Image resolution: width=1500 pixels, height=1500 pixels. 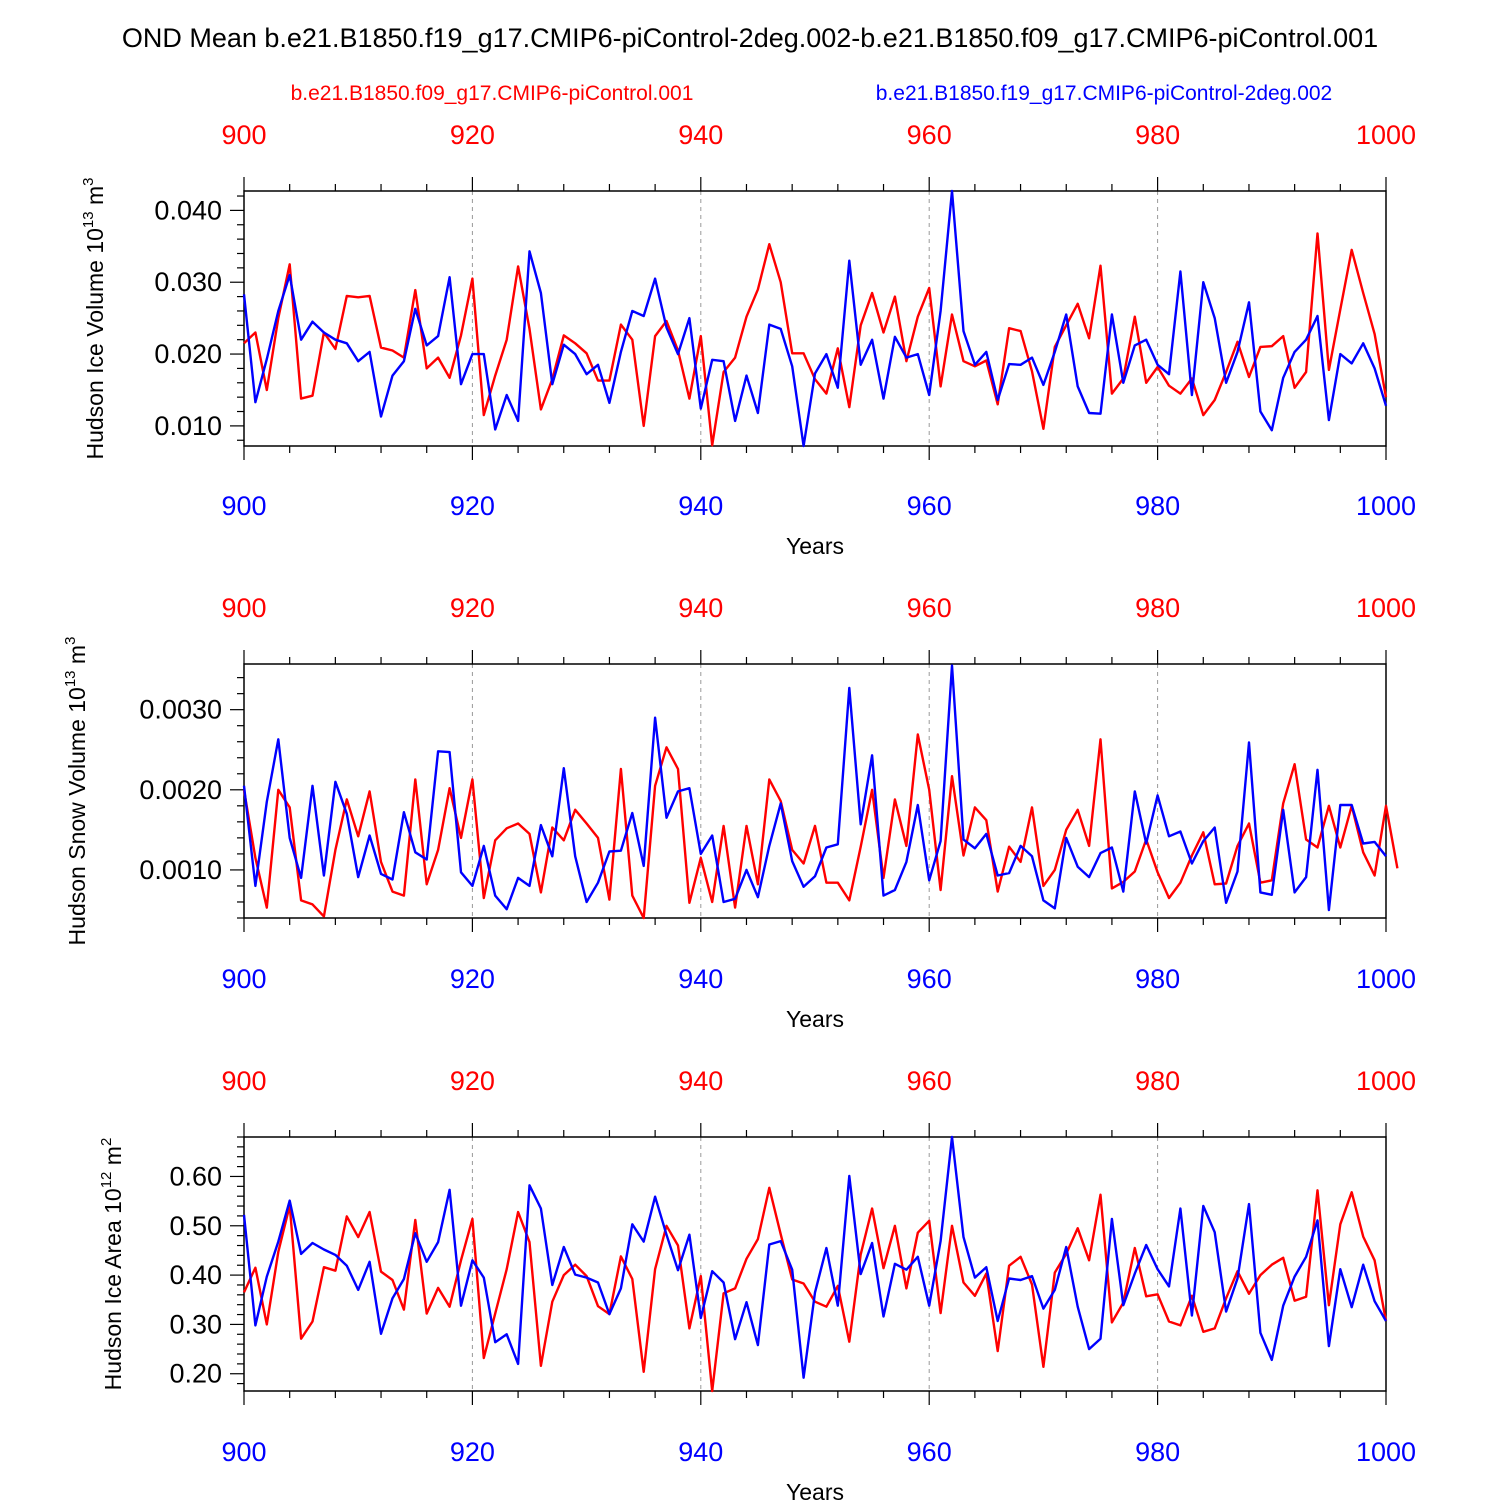 I want to click on y-axis-title-base: Hudson Ice Volume 10, so click(x=95, y=343).